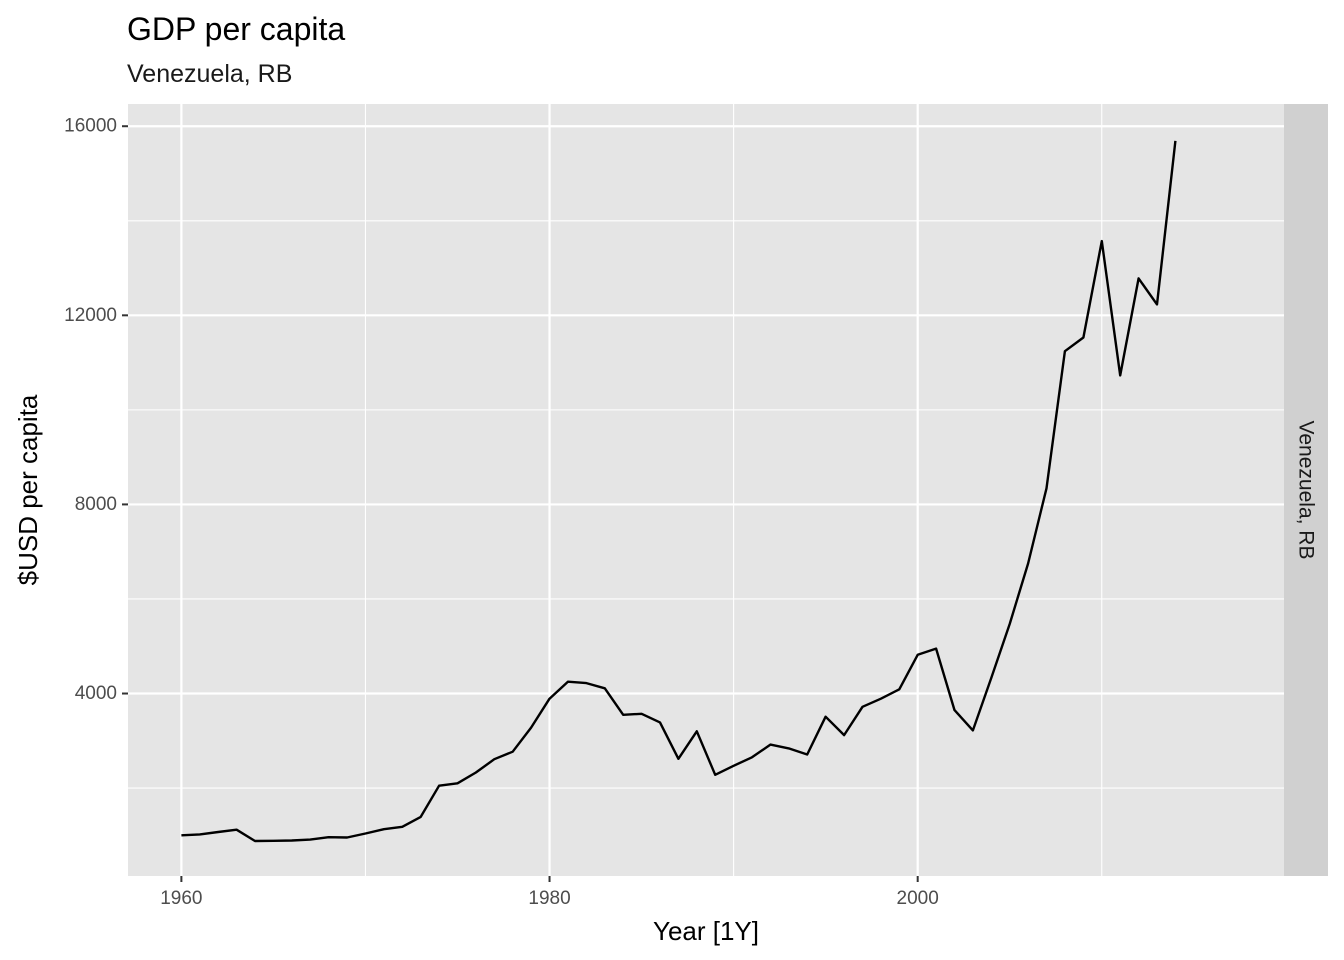  I want to click on x-tick-label-1960: 1960, so click(181, 898).